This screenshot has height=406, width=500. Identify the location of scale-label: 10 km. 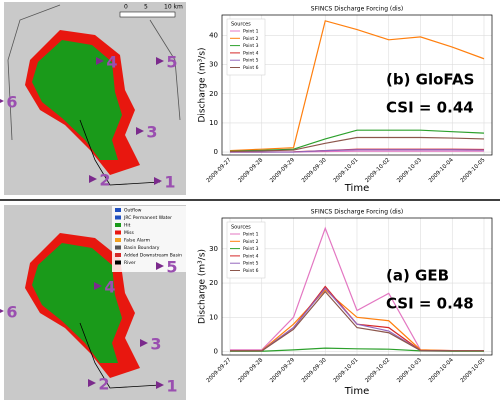
(173, 7).